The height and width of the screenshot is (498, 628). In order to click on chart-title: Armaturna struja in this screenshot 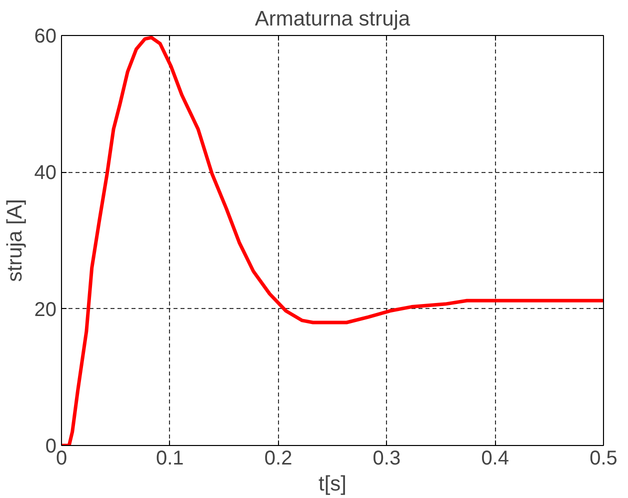, I will do `click(332, 19)`.